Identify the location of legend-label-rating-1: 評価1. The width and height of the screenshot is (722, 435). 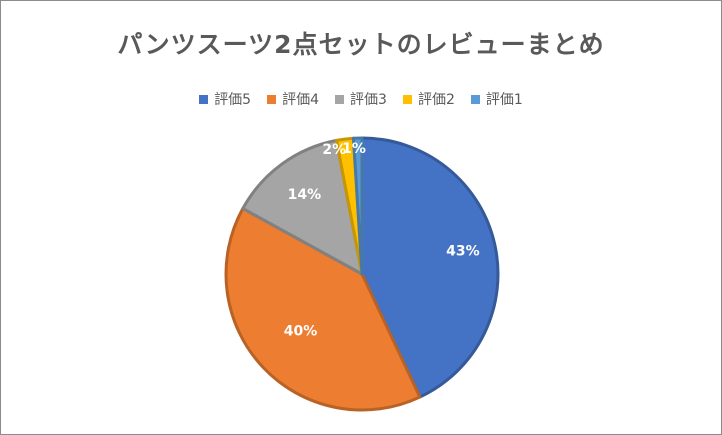
(504, 100).